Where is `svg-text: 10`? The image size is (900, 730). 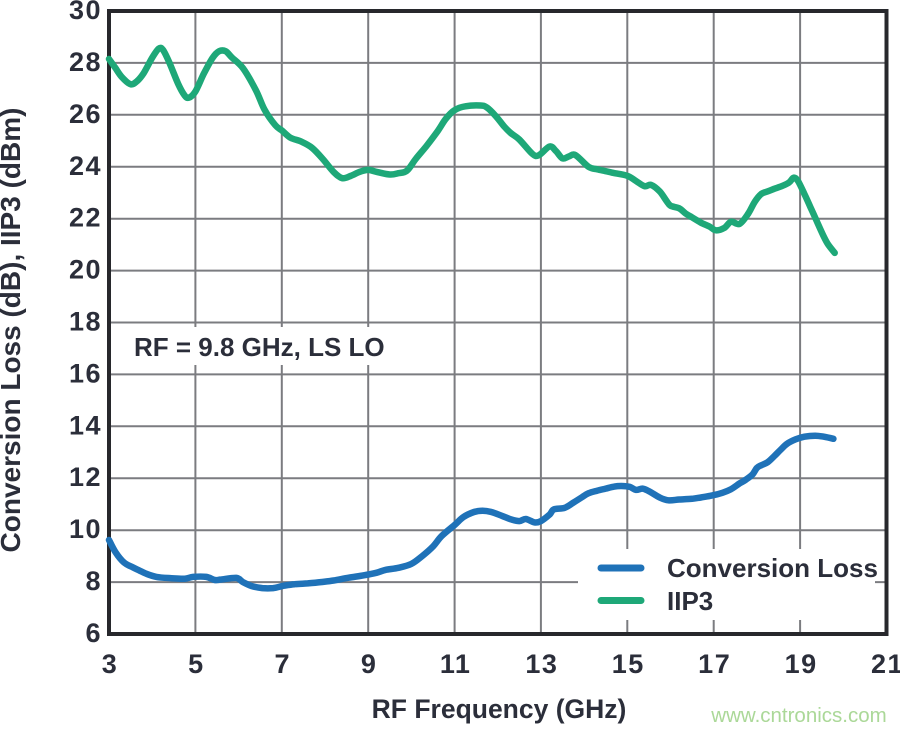
svg-text: 10 is located at coordinates (85, 529).